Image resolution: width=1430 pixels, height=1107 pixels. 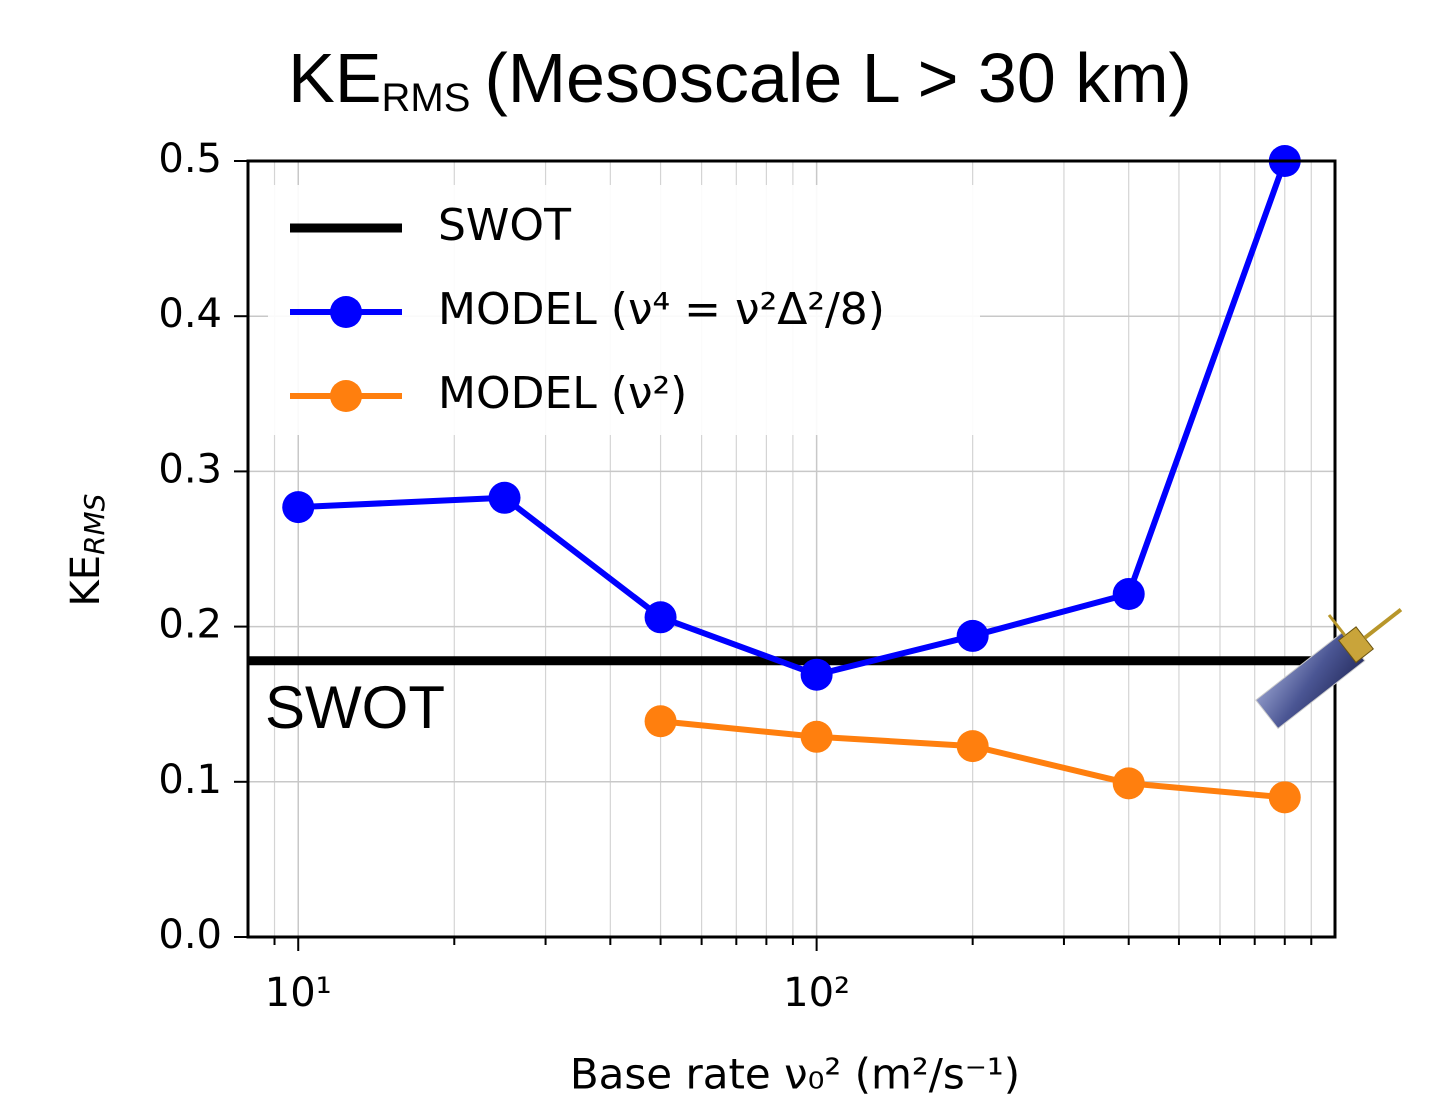 I want to click on y-tick-label: 0.3, so click(x=190, y=469).